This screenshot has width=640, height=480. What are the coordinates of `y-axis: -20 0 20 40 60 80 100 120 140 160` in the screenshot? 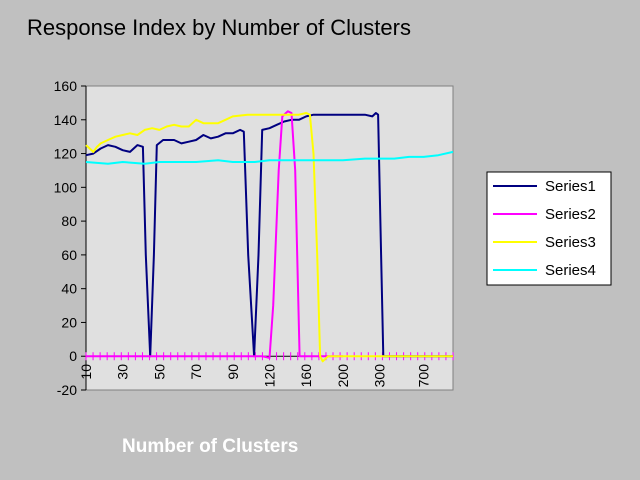 It's located at (70, 238).